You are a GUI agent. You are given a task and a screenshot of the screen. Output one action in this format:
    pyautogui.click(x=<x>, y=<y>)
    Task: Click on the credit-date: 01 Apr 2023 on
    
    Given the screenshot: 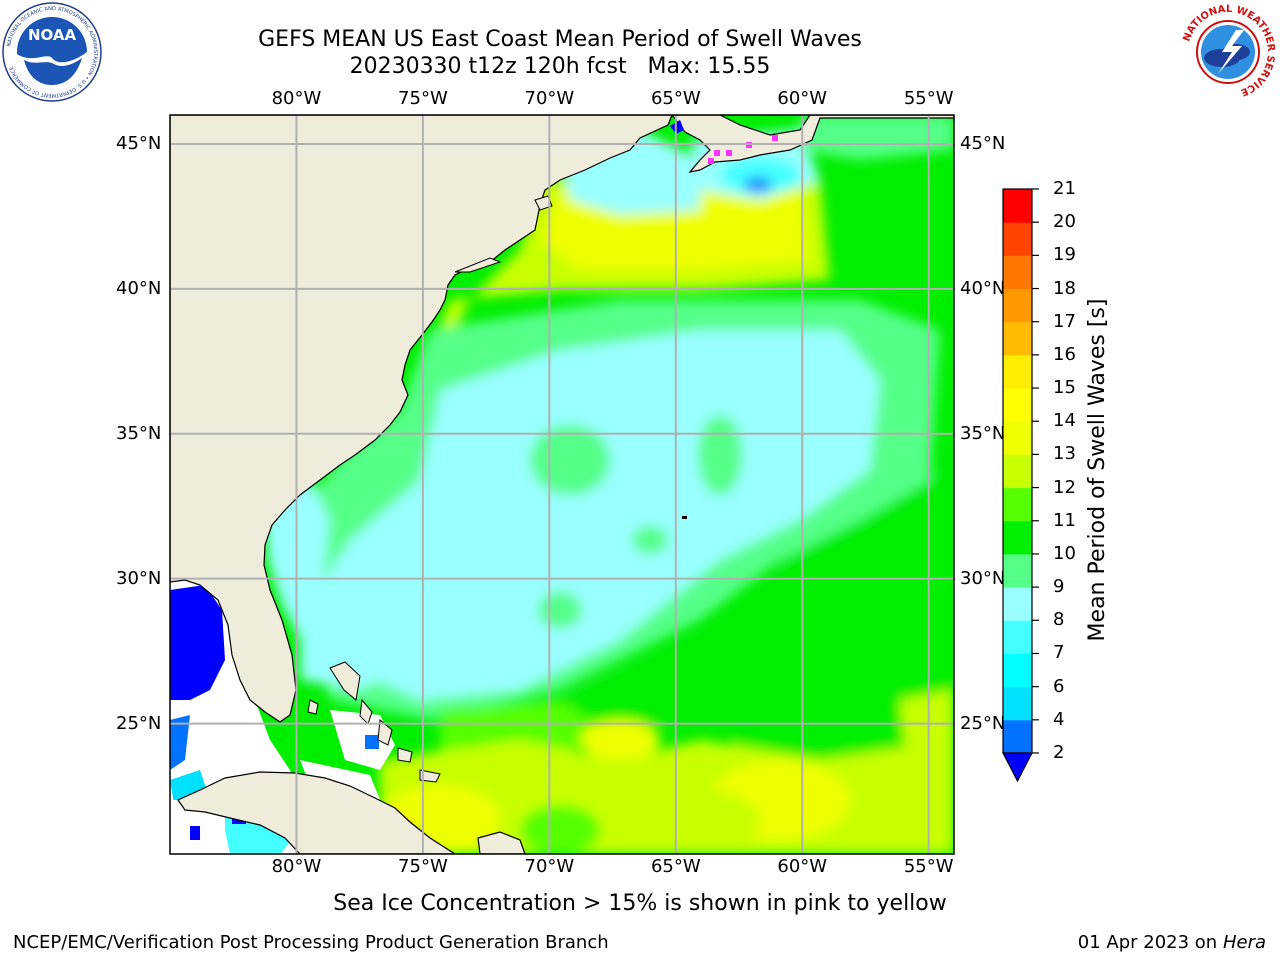 What is the action you would take?
    pyautogui.click(x=1150, y=942)
    